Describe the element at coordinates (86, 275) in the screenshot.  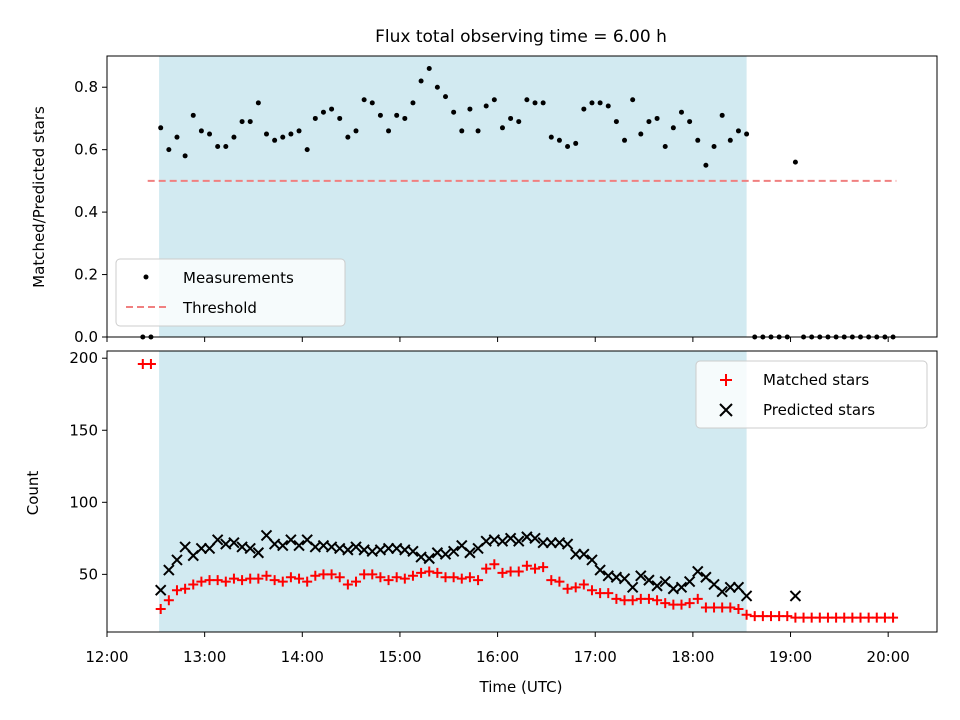
I see `top-y-tick-label: 0.2` at that location.